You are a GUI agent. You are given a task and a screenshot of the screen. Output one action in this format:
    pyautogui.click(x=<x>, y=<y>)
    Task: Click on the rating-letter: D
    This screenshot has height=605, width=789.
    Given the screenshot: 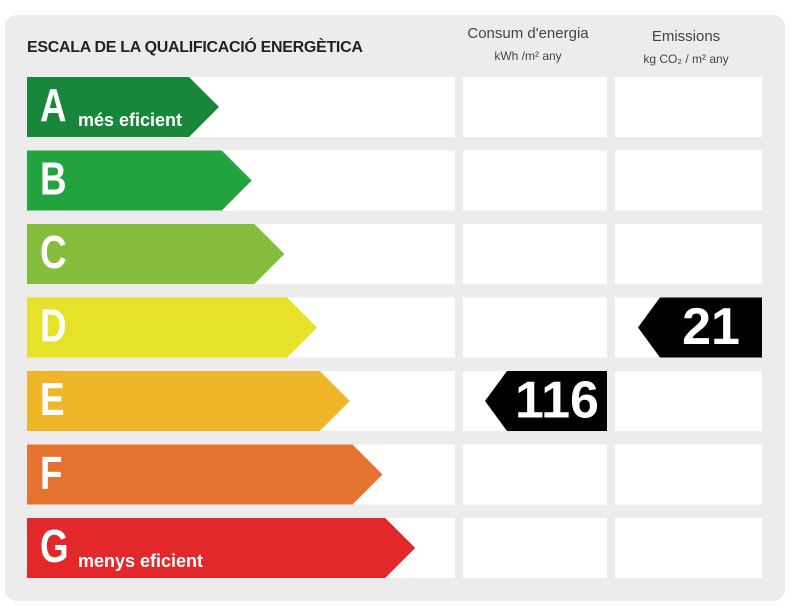 What is the action you would take?
    pyautogui.click(x=53, y=326)
    